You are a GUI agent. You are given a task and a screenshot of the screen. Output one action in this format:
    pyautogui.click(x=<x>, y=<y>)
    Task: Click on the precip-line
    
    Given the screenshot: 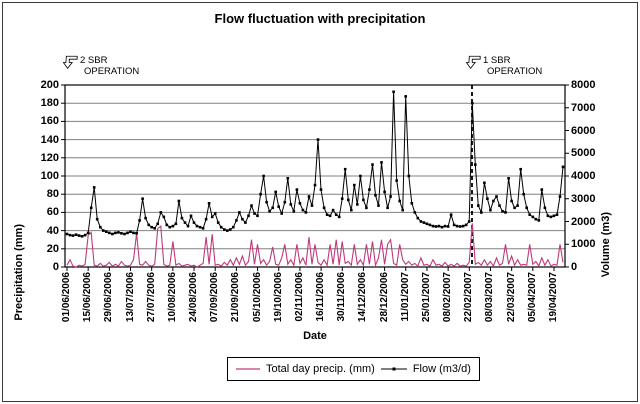 What is the action you would take?
    pyautogui.click(x=315, y=245)
    